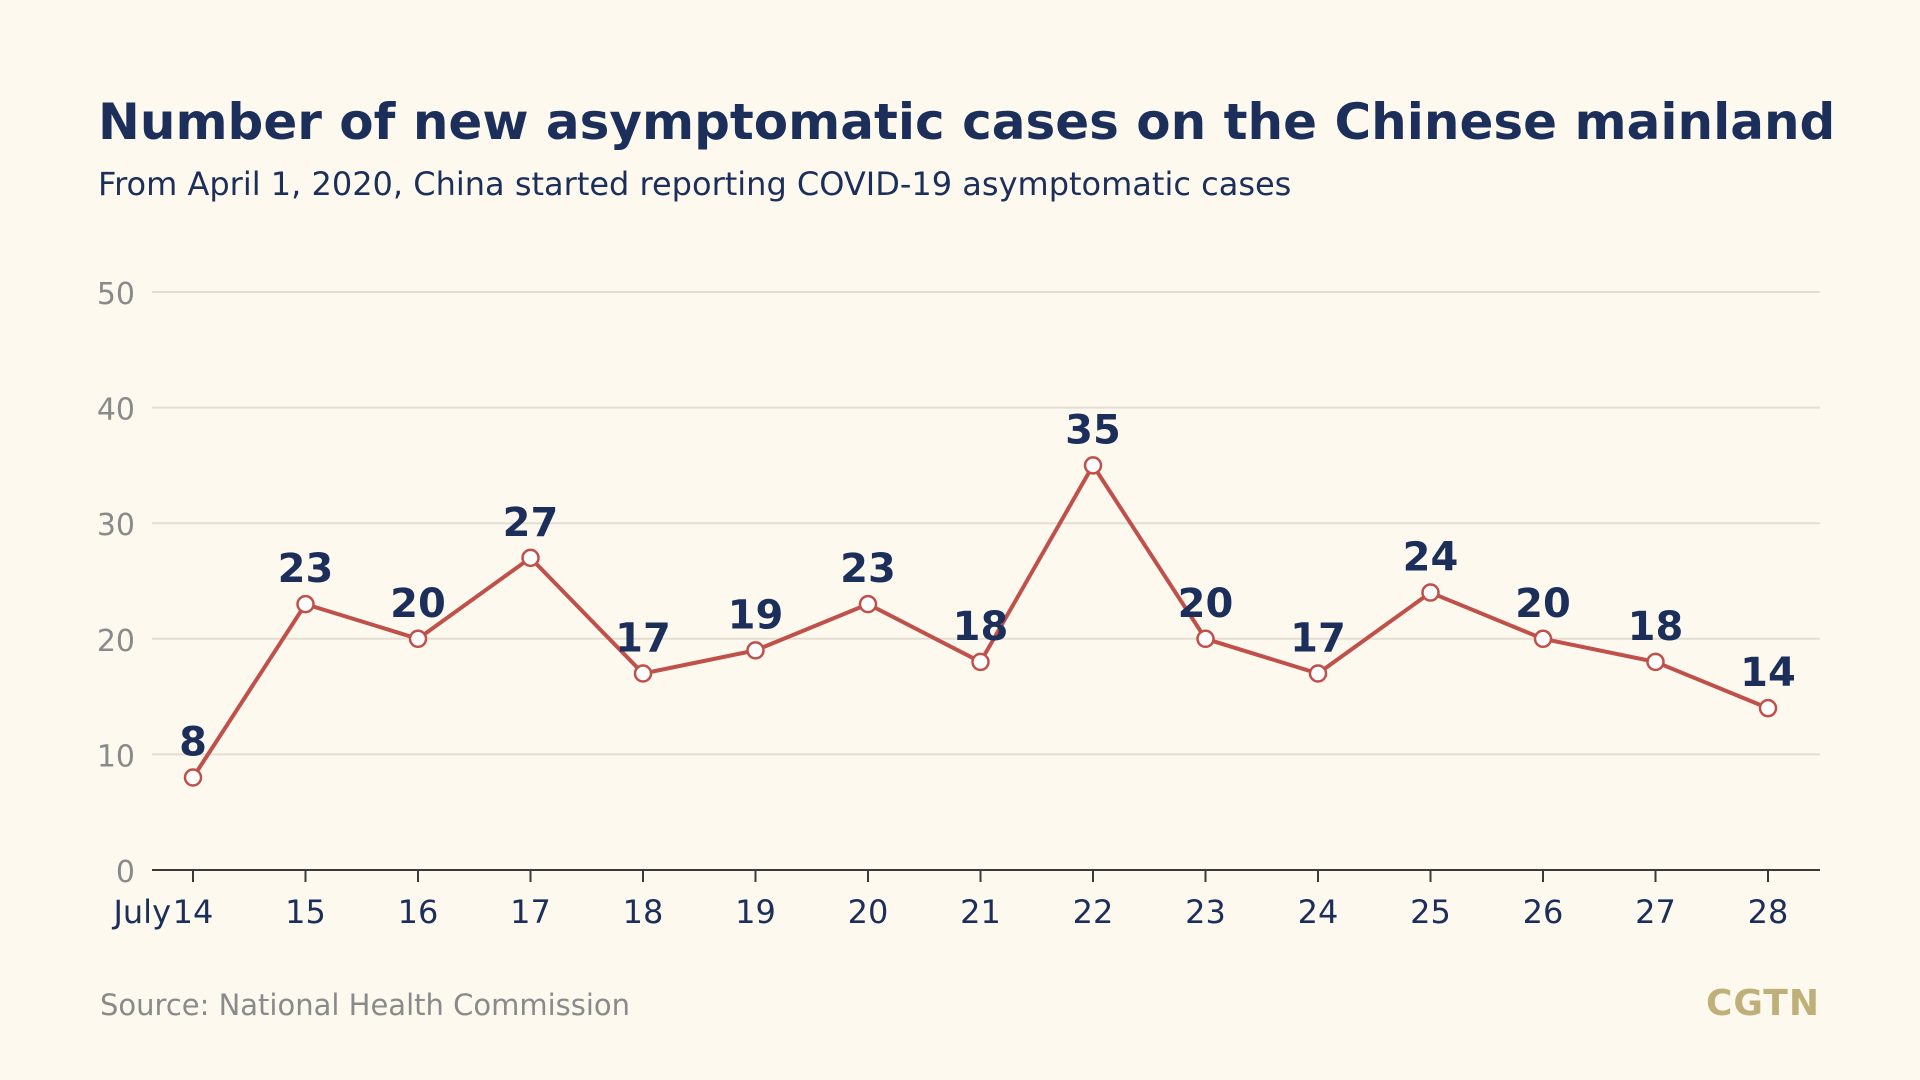  Describe the element at coordinates (531, 523) in the screenshot. I see `data-label: 27` at that location.